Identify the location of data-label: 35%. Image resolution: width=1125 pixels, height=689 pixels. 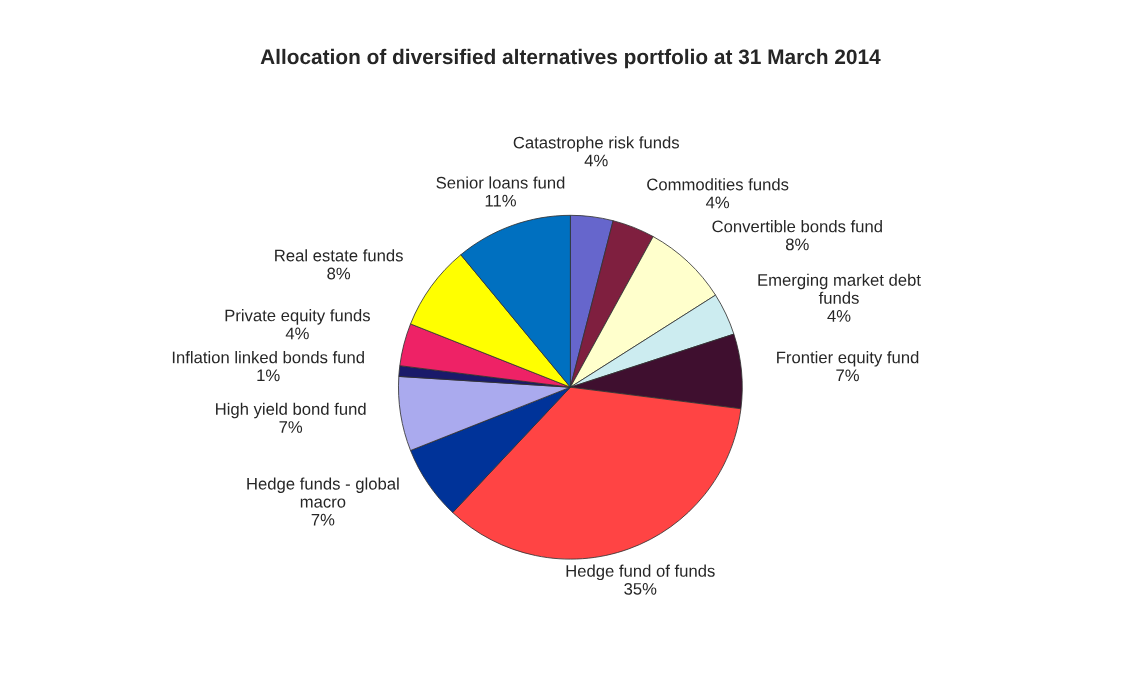
(640, 588).